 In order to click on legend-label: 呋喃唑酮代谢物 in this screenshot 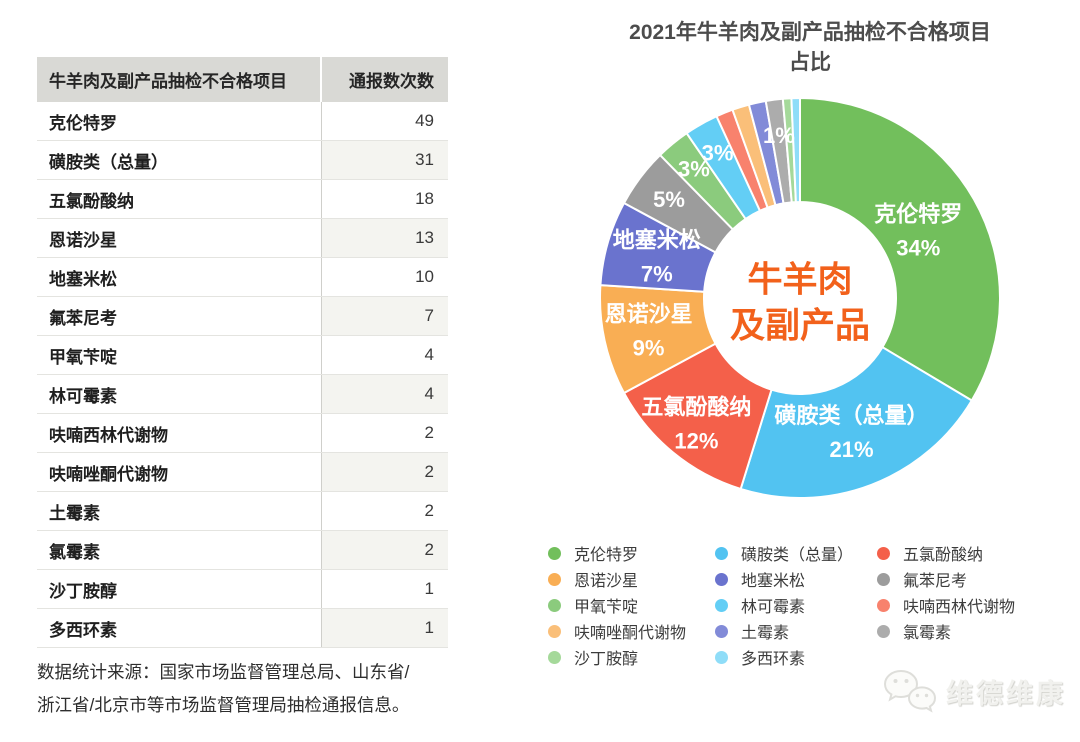, I will do `click(630, 633)`.